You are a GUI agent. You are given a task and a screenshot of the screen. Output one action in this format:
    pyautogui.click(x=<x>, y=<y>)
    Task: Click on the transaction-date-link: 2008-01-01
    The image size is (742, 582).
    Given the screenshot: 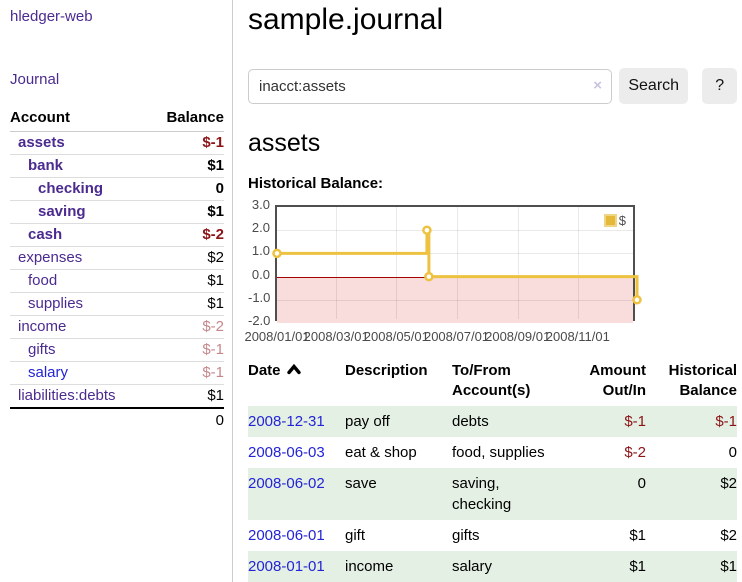 What is the action you would take?
    pyautogui.click(x=286, y=566)
    